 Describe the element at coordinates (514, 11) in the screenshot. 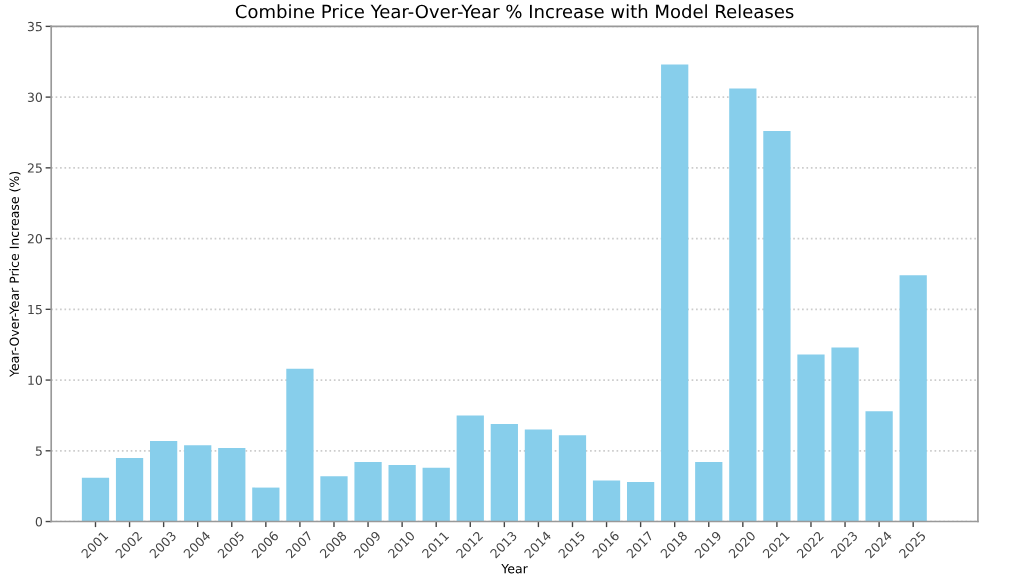

I see `chart-title: Combine Price Year-Over-Year % Increase with Model Releases` at that location.